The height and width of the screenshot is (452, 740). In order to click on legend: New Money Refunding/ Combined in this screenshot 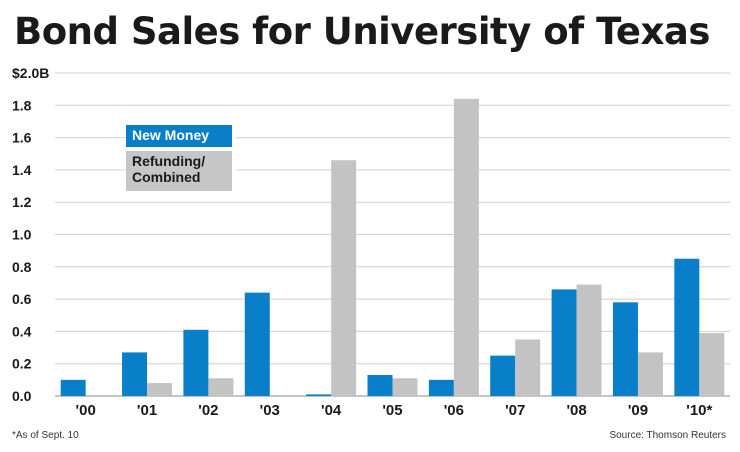, I will do `click(181, 158)`.